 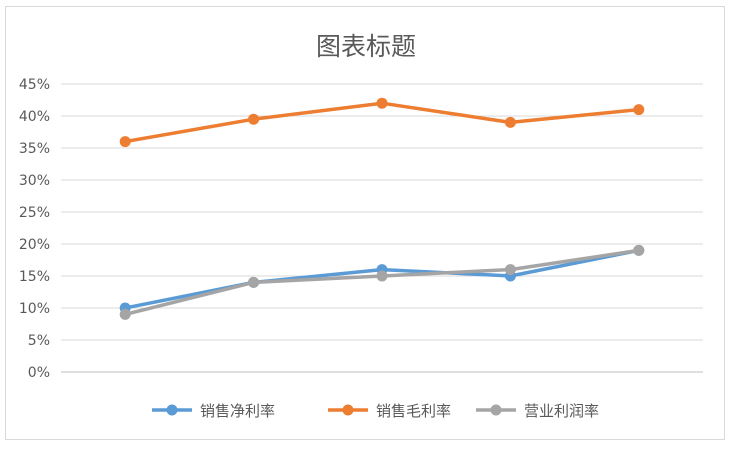 I want to click on y-tick-label: 35%, so click(x=34, y=149).